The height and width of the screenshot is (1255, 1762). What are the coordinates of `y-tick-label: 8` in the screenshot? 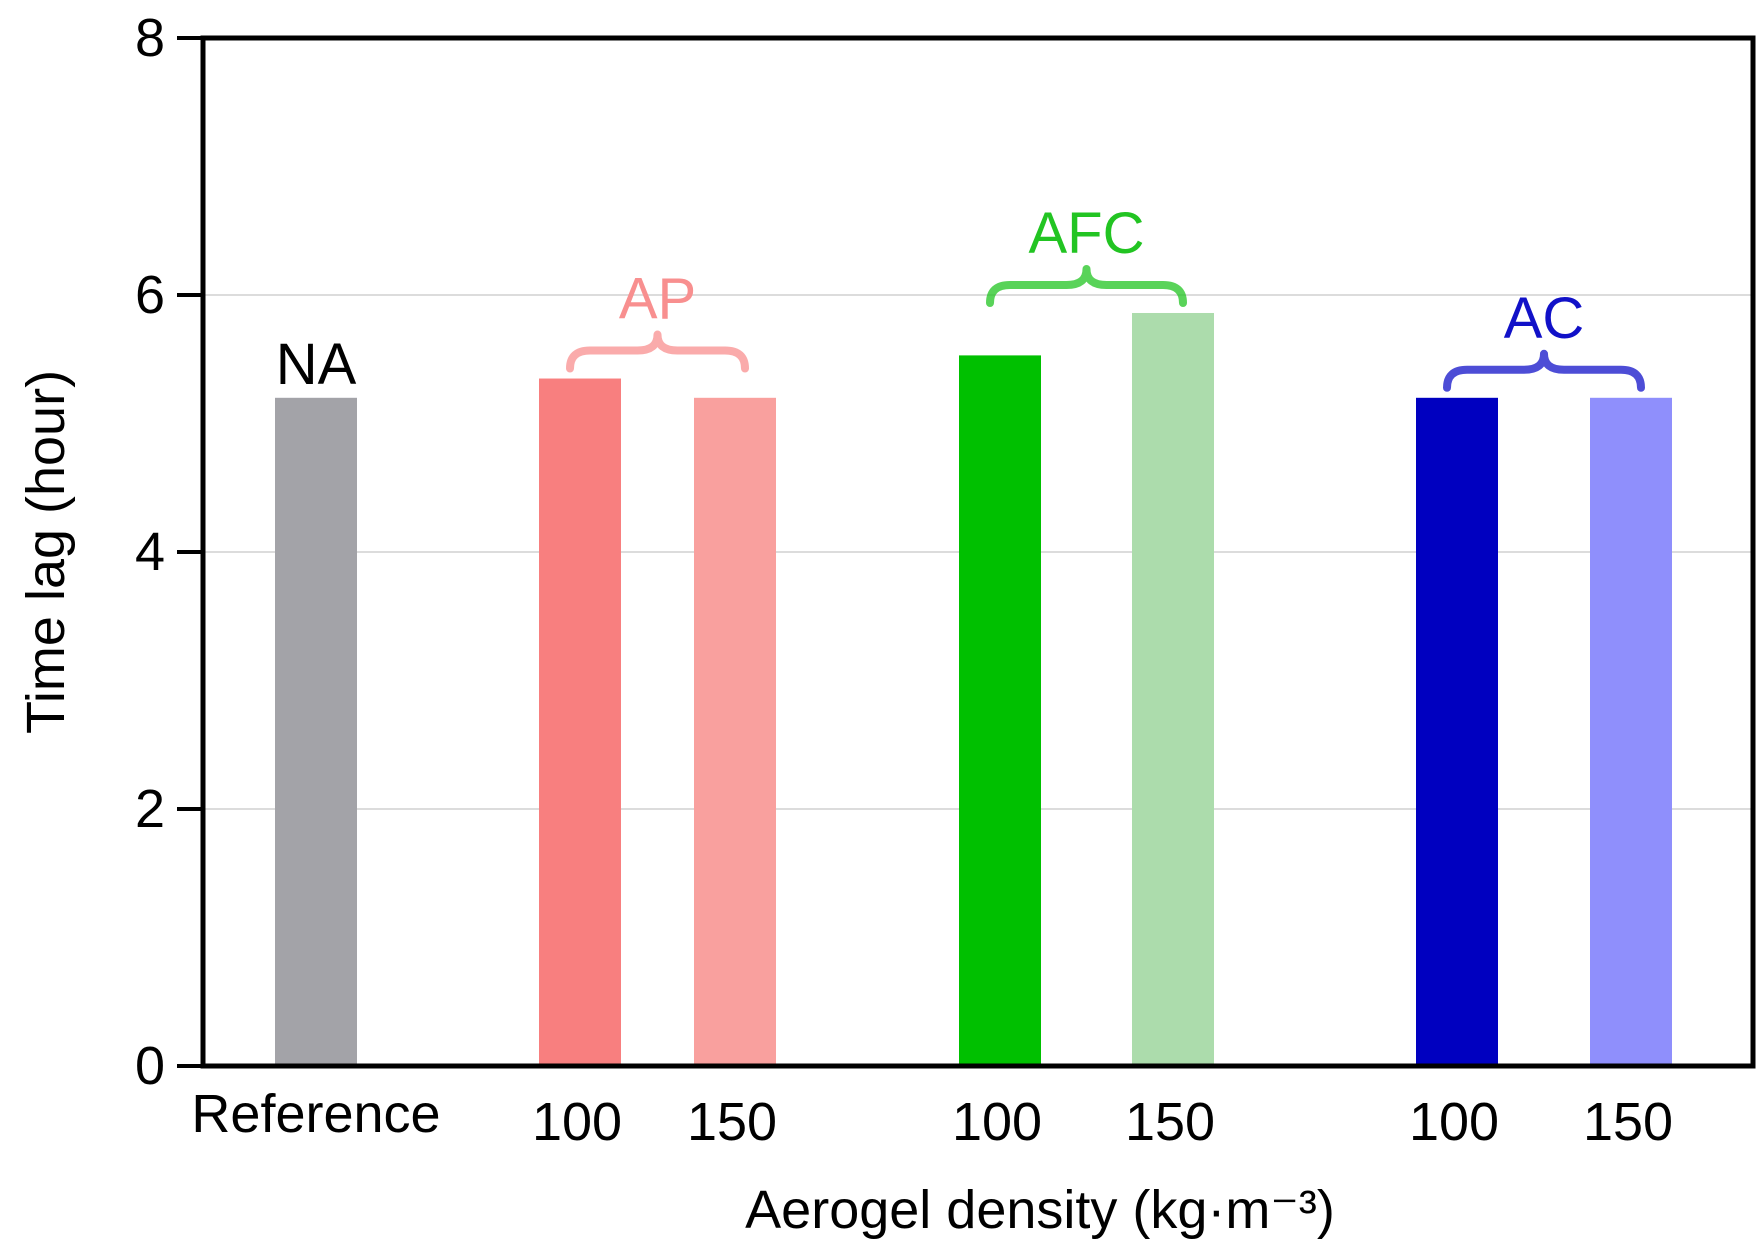 It's located at (150, 38).